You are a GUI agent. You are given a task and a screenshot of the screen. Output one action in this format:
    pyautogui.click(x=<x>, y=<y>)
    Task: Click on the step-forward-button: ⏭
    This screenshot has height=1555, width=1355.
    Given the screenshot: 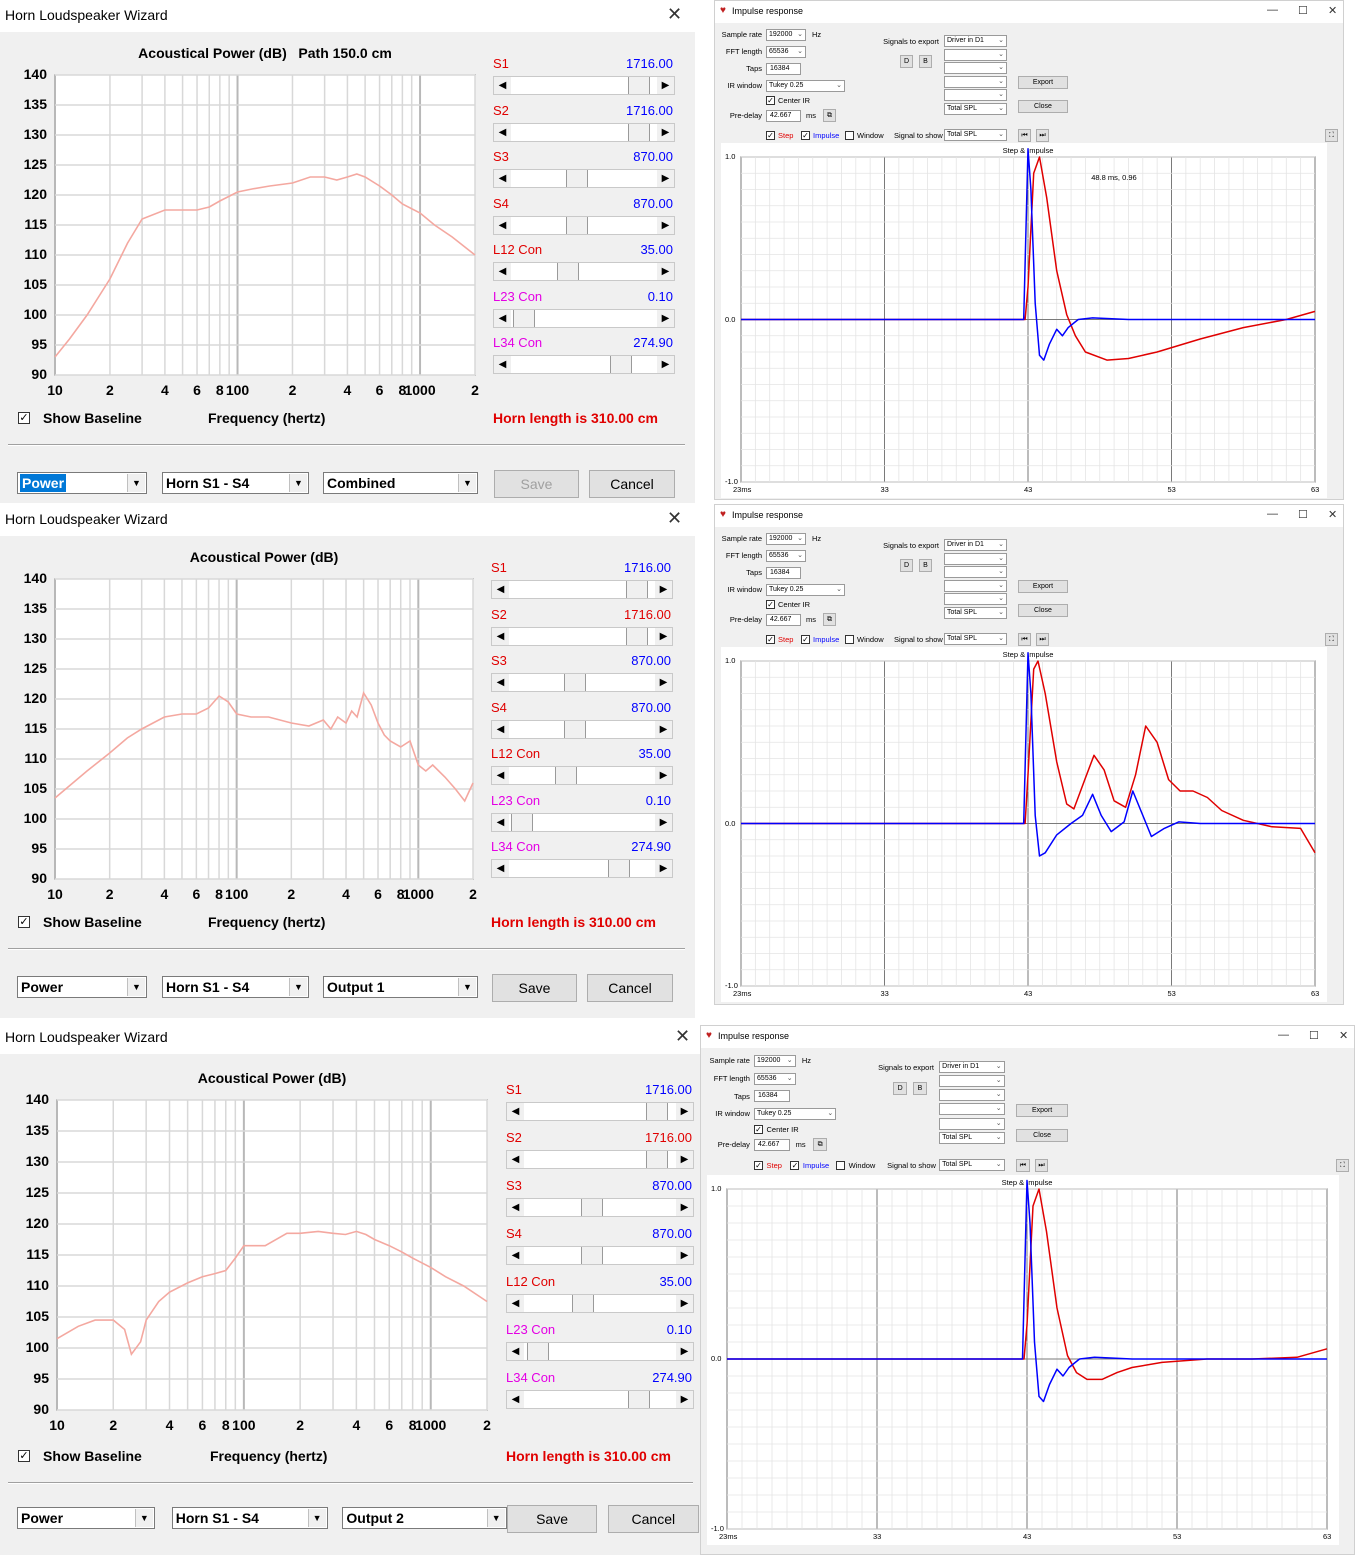 What is the action you would take?
    pyautogui.click(x=1042, y=135)
    